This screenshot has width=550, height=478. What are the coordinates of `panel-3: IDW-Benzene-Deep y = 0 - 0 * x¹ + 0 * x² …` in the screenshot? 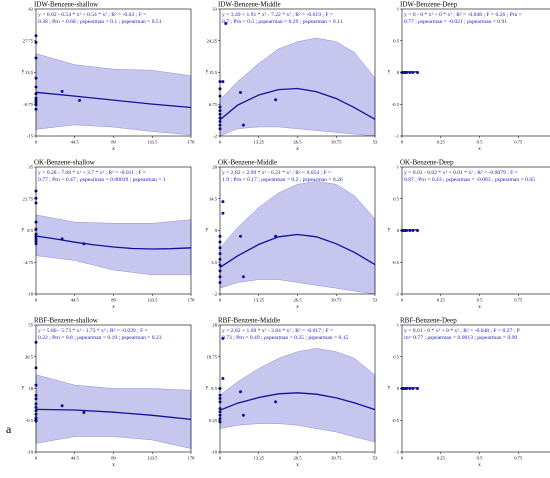 It's located at (469, 76).